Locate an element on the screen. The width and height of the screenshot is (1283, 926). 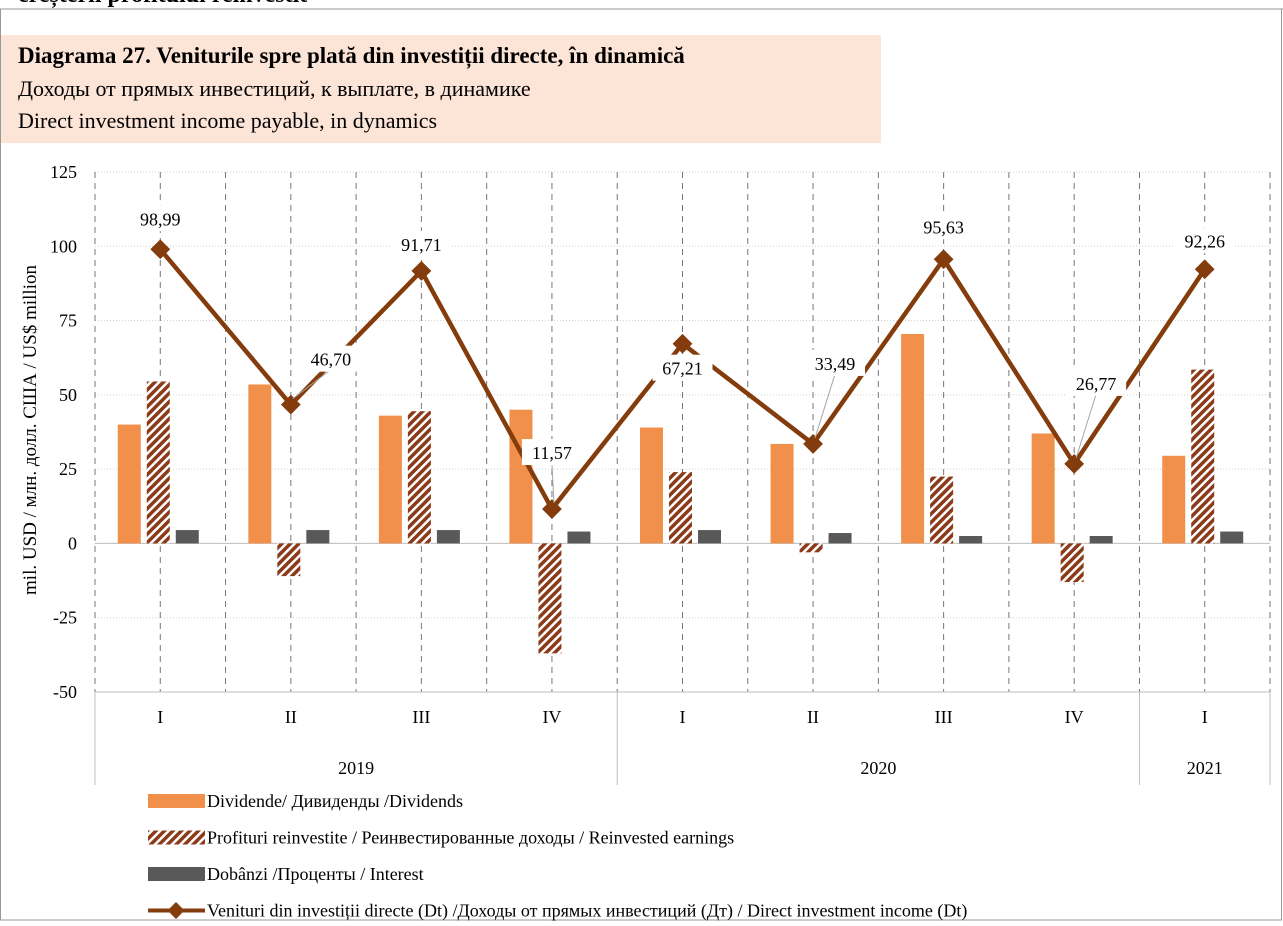
y-tick-label: -50 is located at coordinates (65, 692).